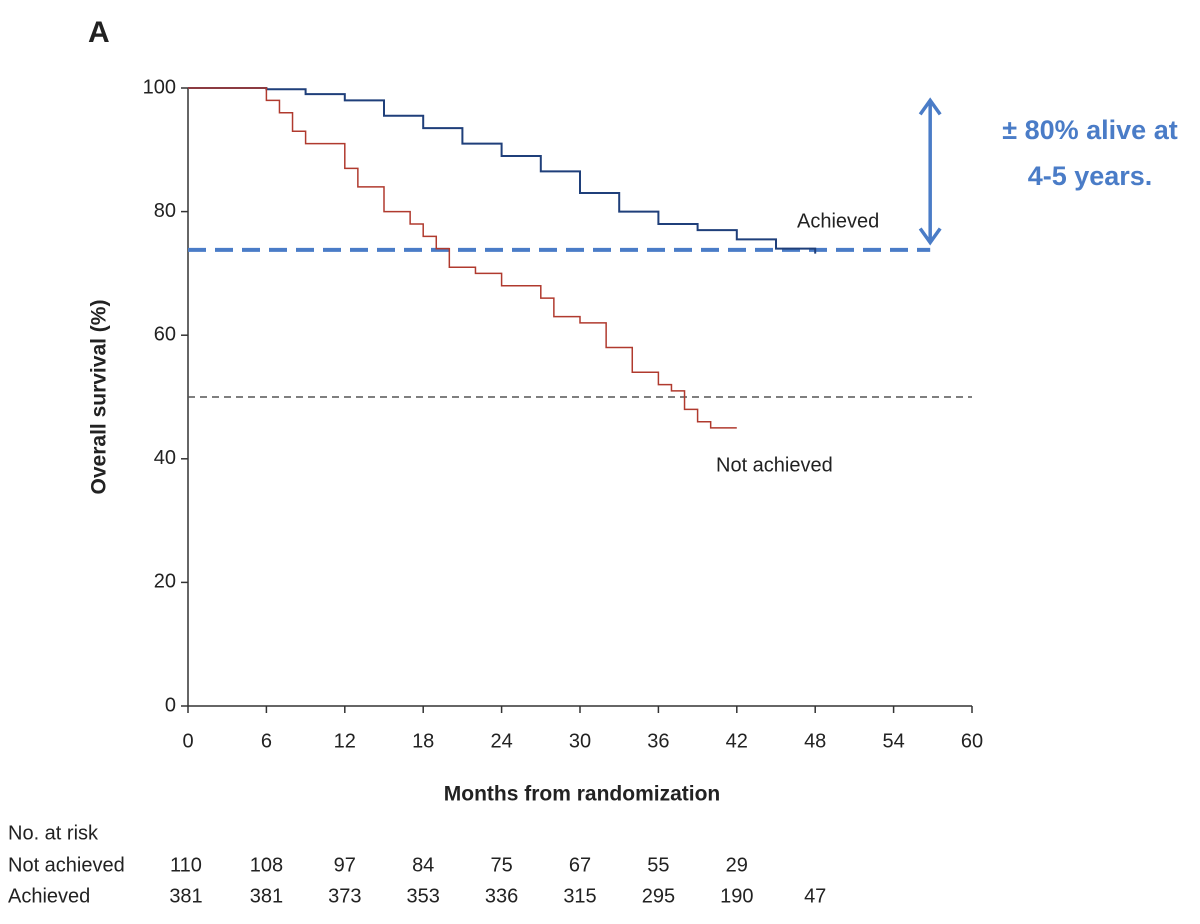  I want to click on y-axis-label: Overall survival (%), so click(99, 397).